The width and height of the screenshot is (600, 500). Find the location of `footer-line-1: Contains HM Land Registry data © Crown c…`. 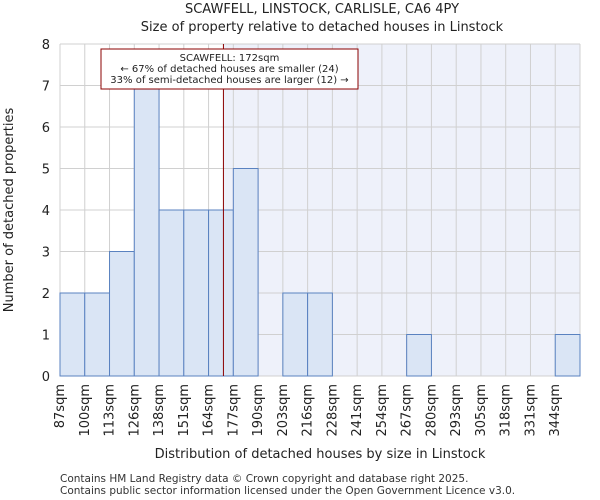

footer-line-1: Contains HM Land Registry data © Crown c… is located at coordinates (264, 479).